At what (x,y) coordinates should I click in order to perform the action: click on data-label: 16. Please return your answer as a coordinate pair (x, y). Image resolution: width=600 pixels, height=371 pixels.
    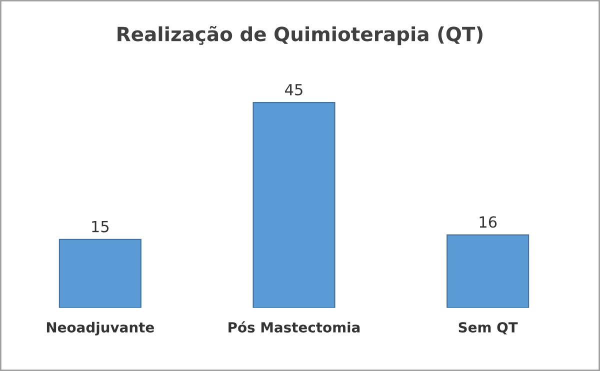
    Looking at the image, I should click on (488, 222).